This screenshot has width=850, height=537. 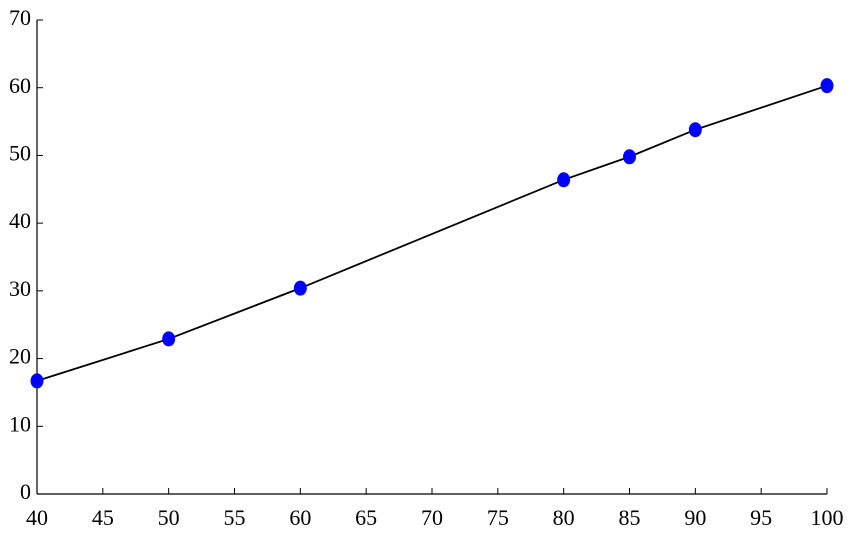 What do you see at coordinates (20, 17) in the screenshot?
I see `y-tick-label: 70` at bounding box center [20, 17].